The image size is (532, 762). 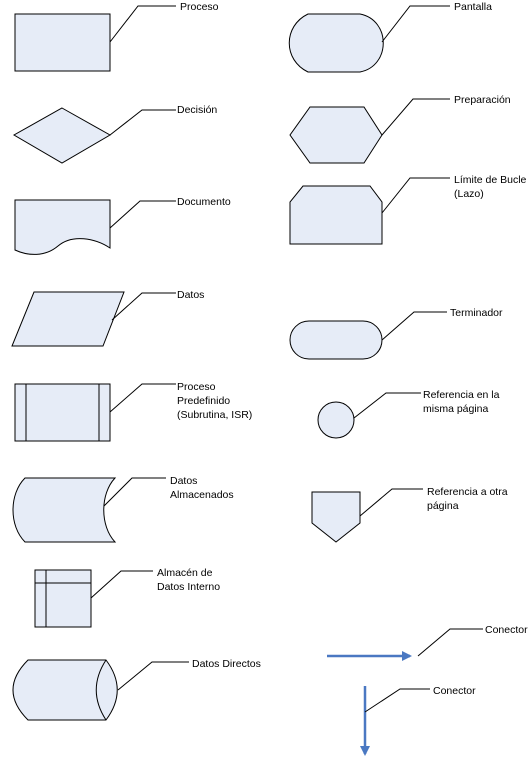 What do you see at coordinates (93, 319) in the screenshot?
I see `data-symbol` at bounding box center [93, 319].